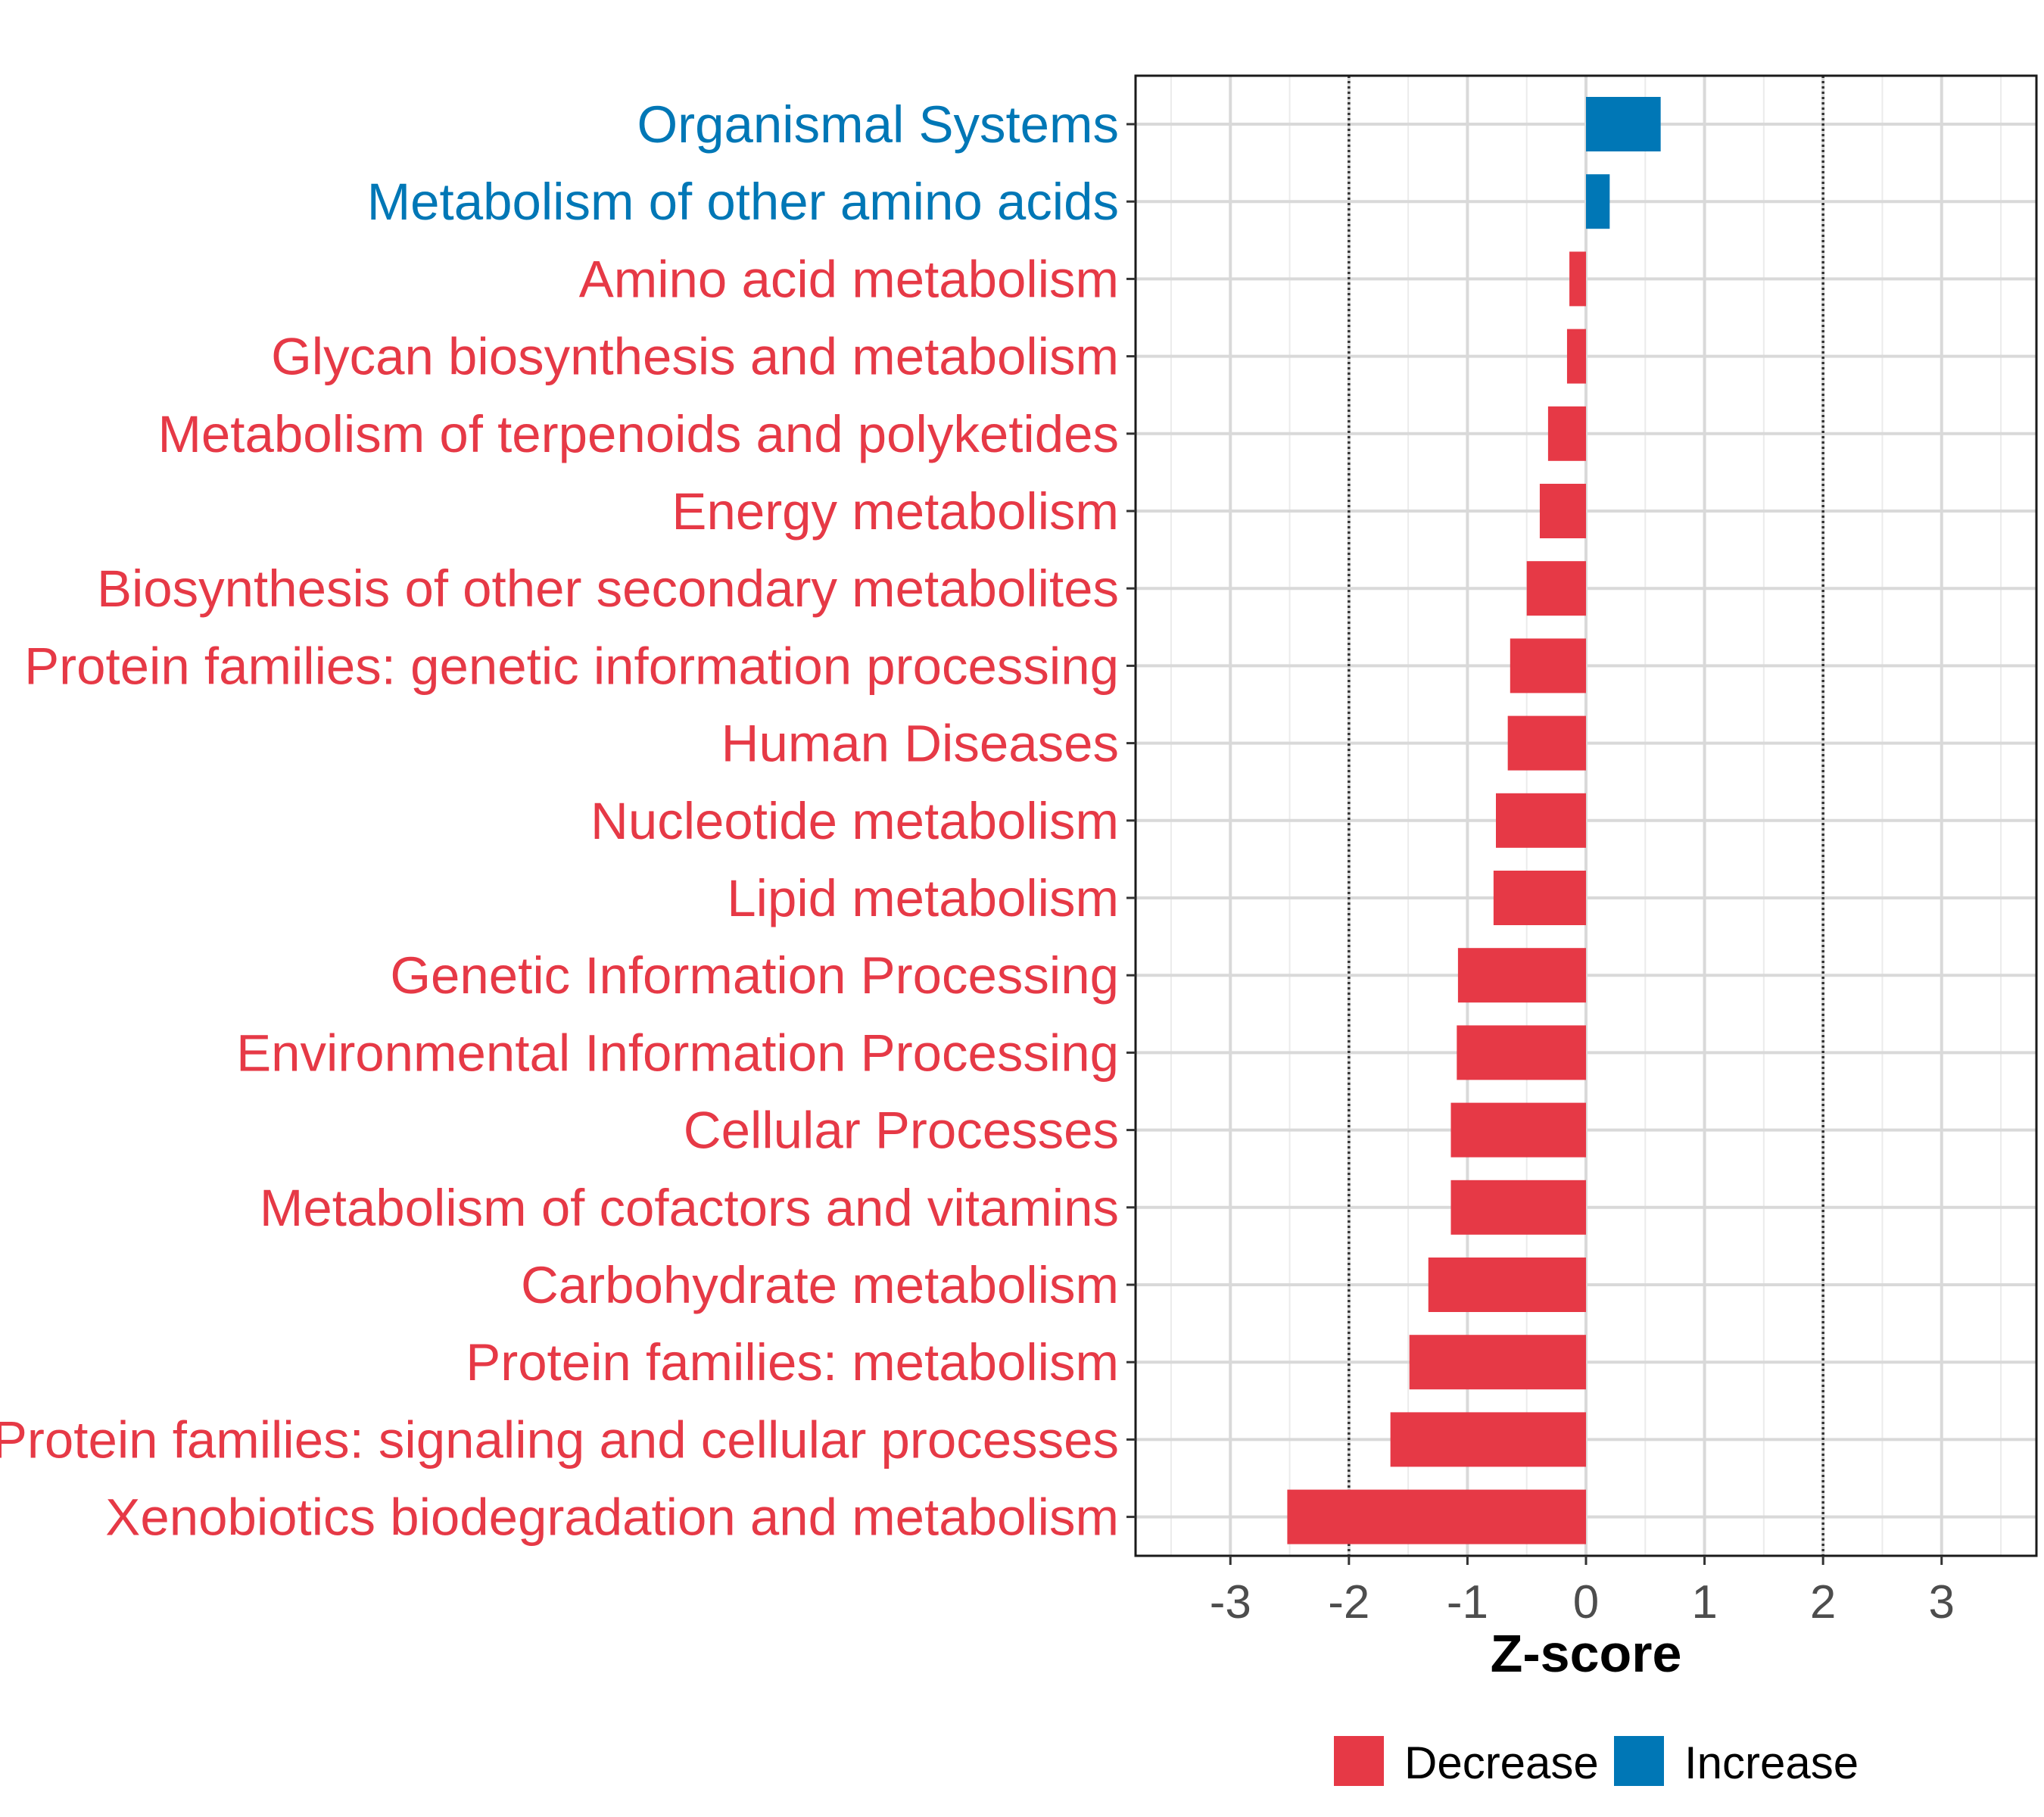 This screenshot has height=1817, width=2044. What do you see at coordinates (1230, 1602) in the screenshot?
I see `x-tick-label: -3` at bounding box center [1230, 1602].